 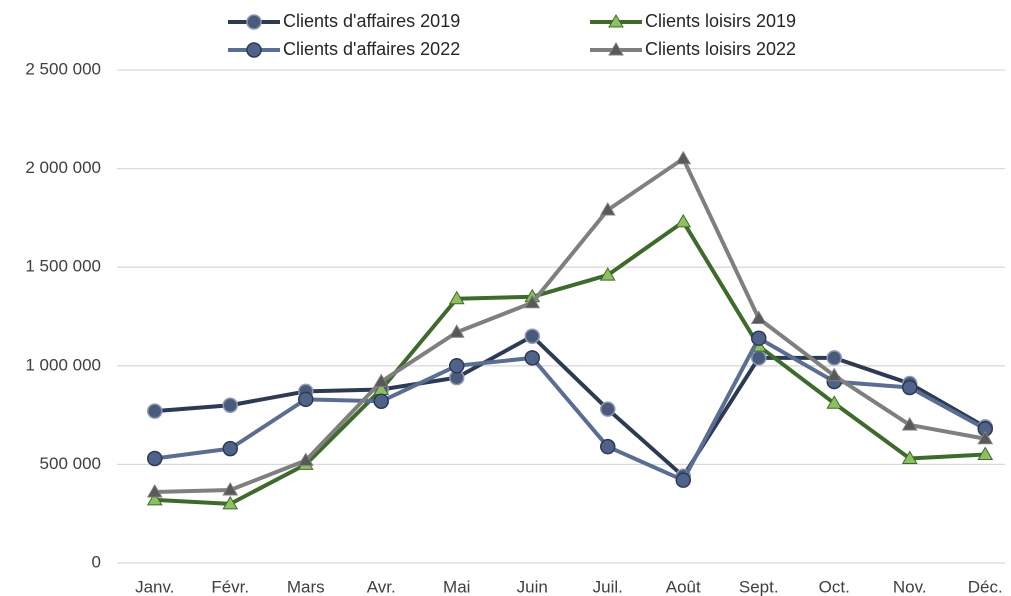 What do you see at coordinates (910, 586) in the screenshot?
I see `x-tick-label: Nov.` at bounding box center [910, 586].